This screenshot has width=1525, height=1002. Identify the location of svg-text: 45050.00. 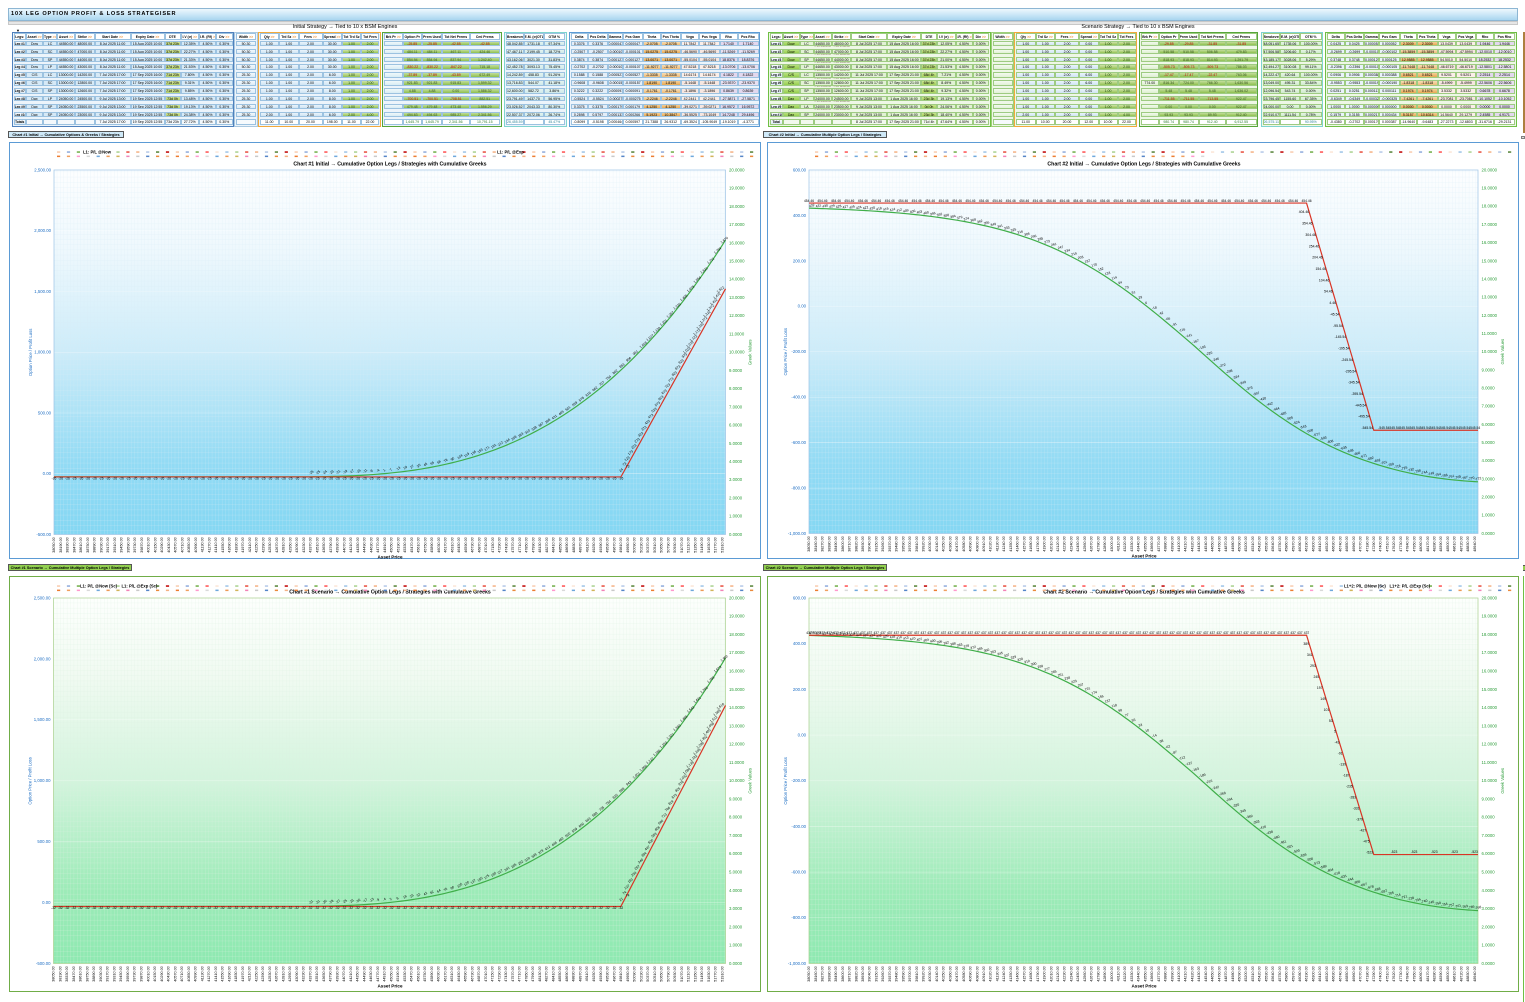
(392, 544).